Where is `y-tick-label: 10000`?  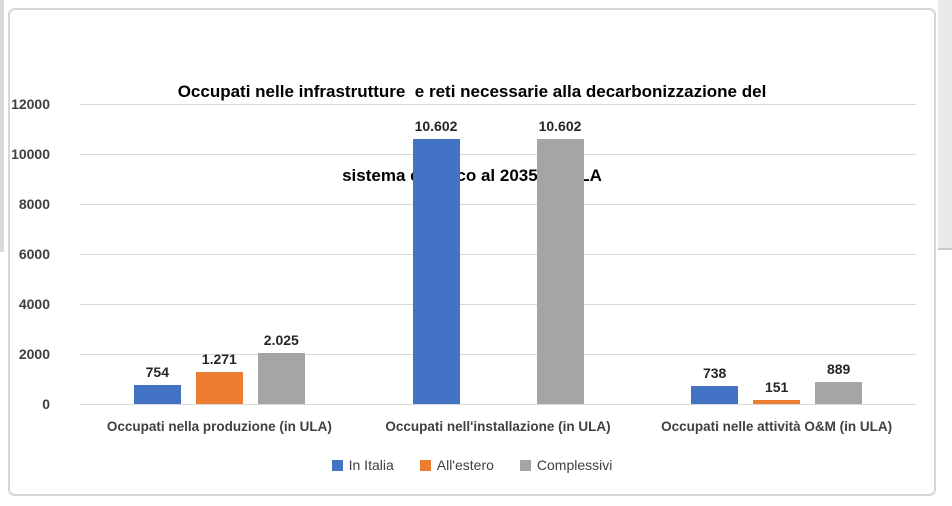
y-tick-label: 10000 is located at coordinates (30, 154).